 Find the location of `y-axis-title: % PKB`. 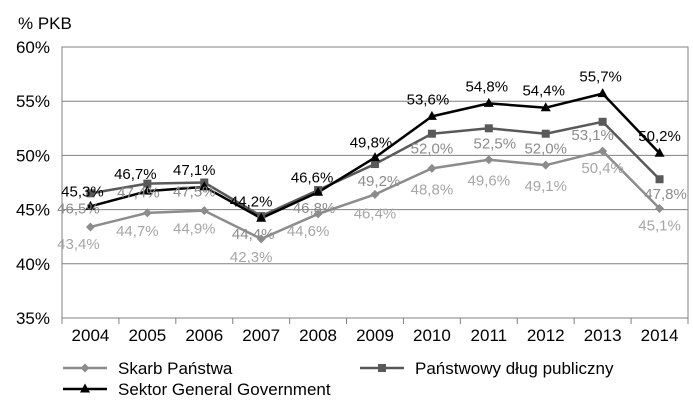

y-axis-title: % PKB is located at coordinates (45, 23).